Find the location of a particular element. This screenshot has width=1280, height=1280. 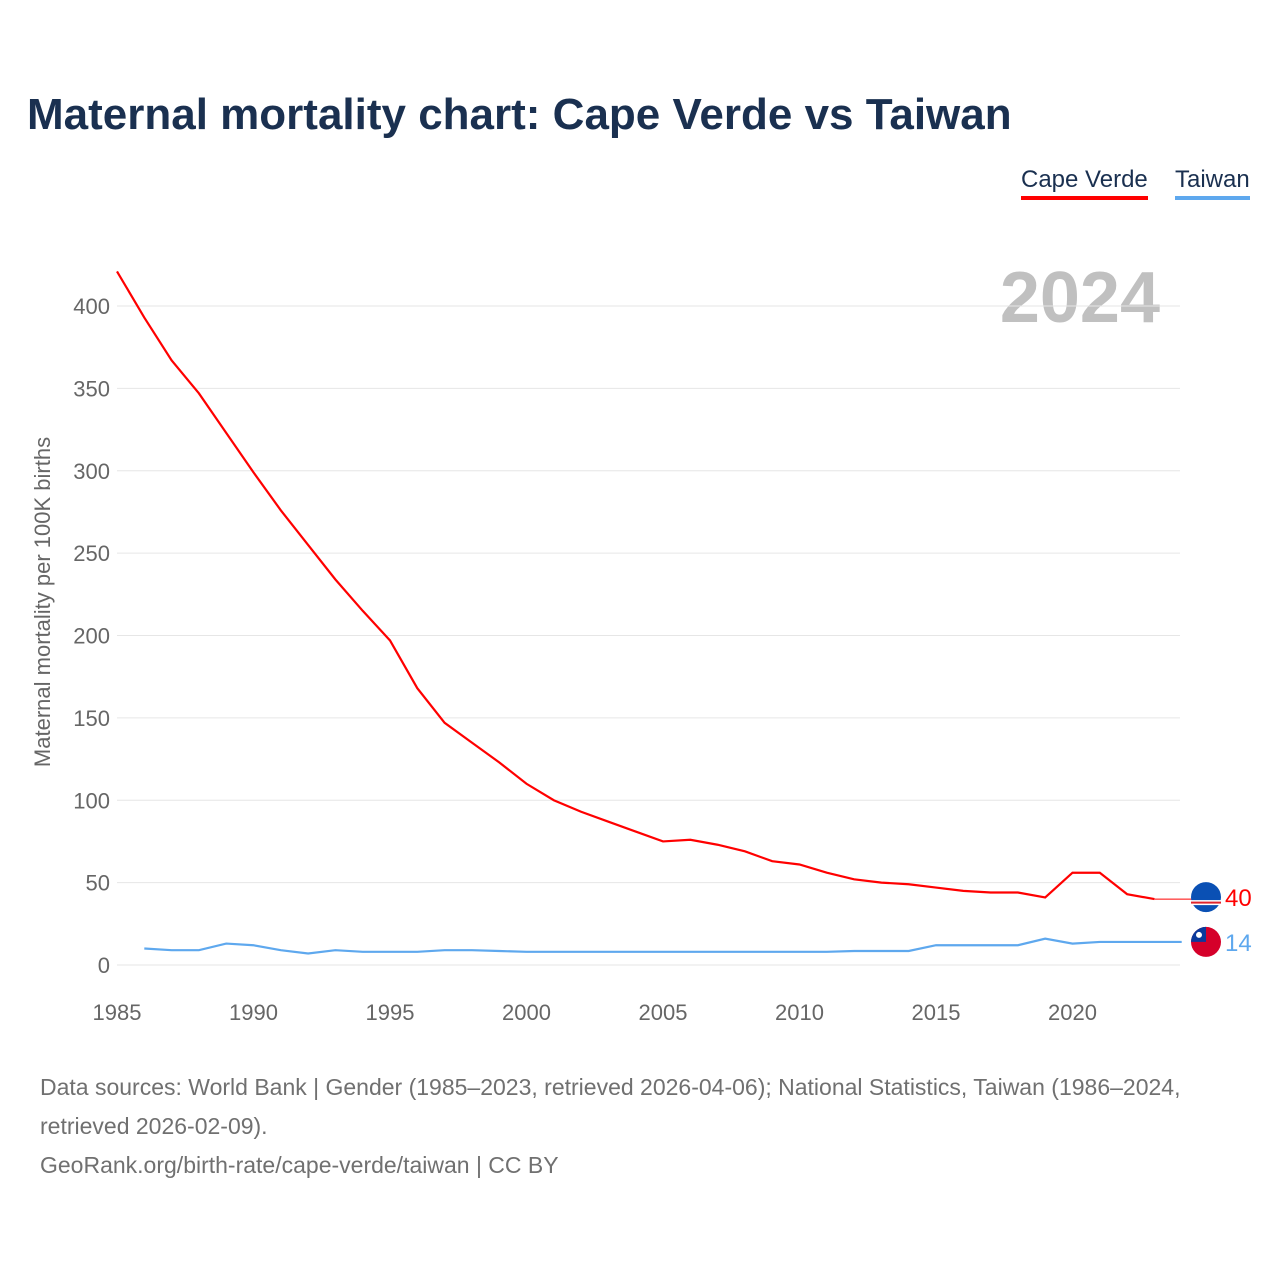

y-tick-label: 400 is located at coordinates (91, 306).